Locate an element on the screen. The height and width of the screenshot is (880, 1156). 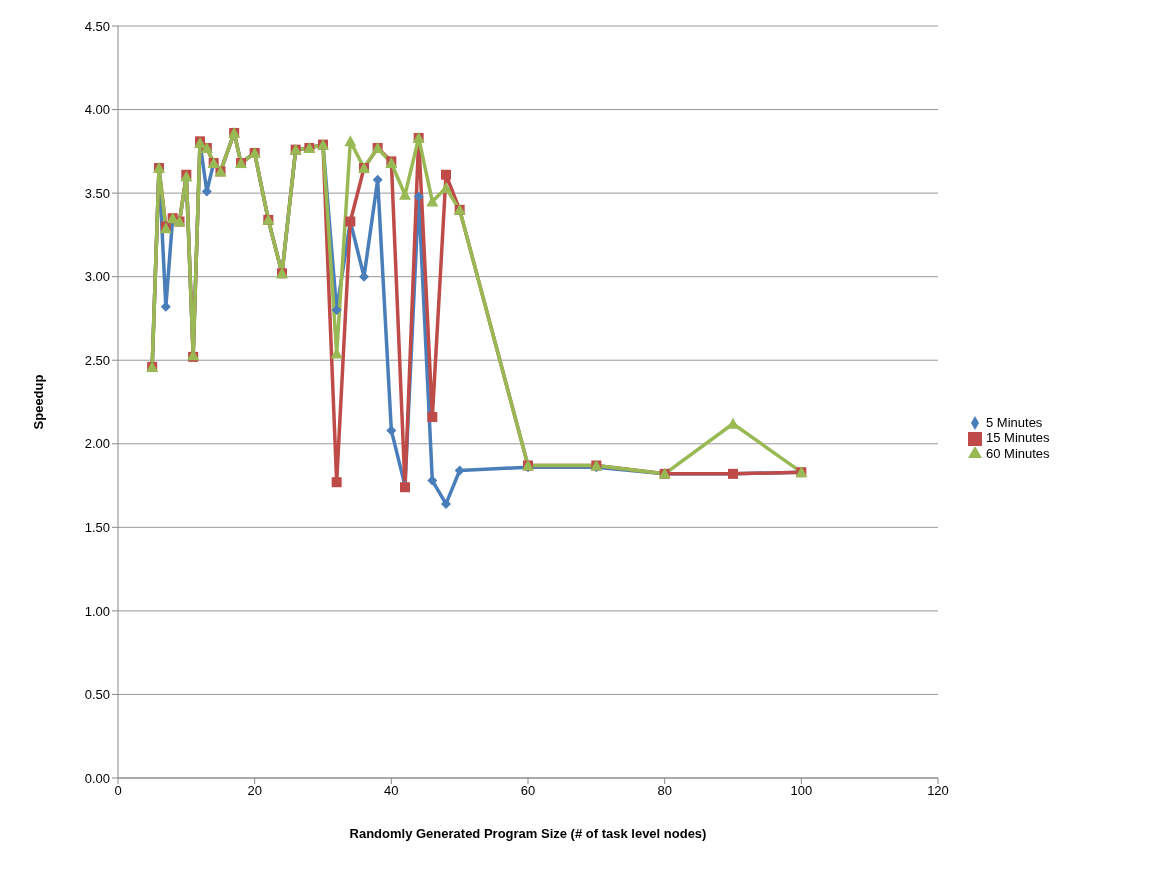
x-tick-label: 20 is located at coordinates (254, 791).